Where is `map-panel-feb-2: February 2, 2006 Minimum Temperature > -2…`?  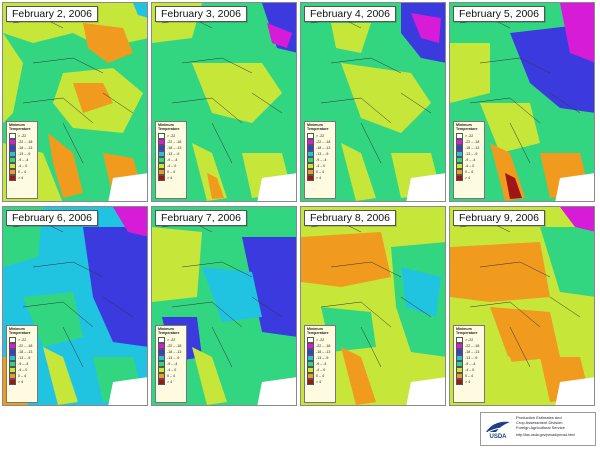 map-panel-feb-2: February 2, 2006 Minimum Temperature > -2… is located at coordinates (75, 102).